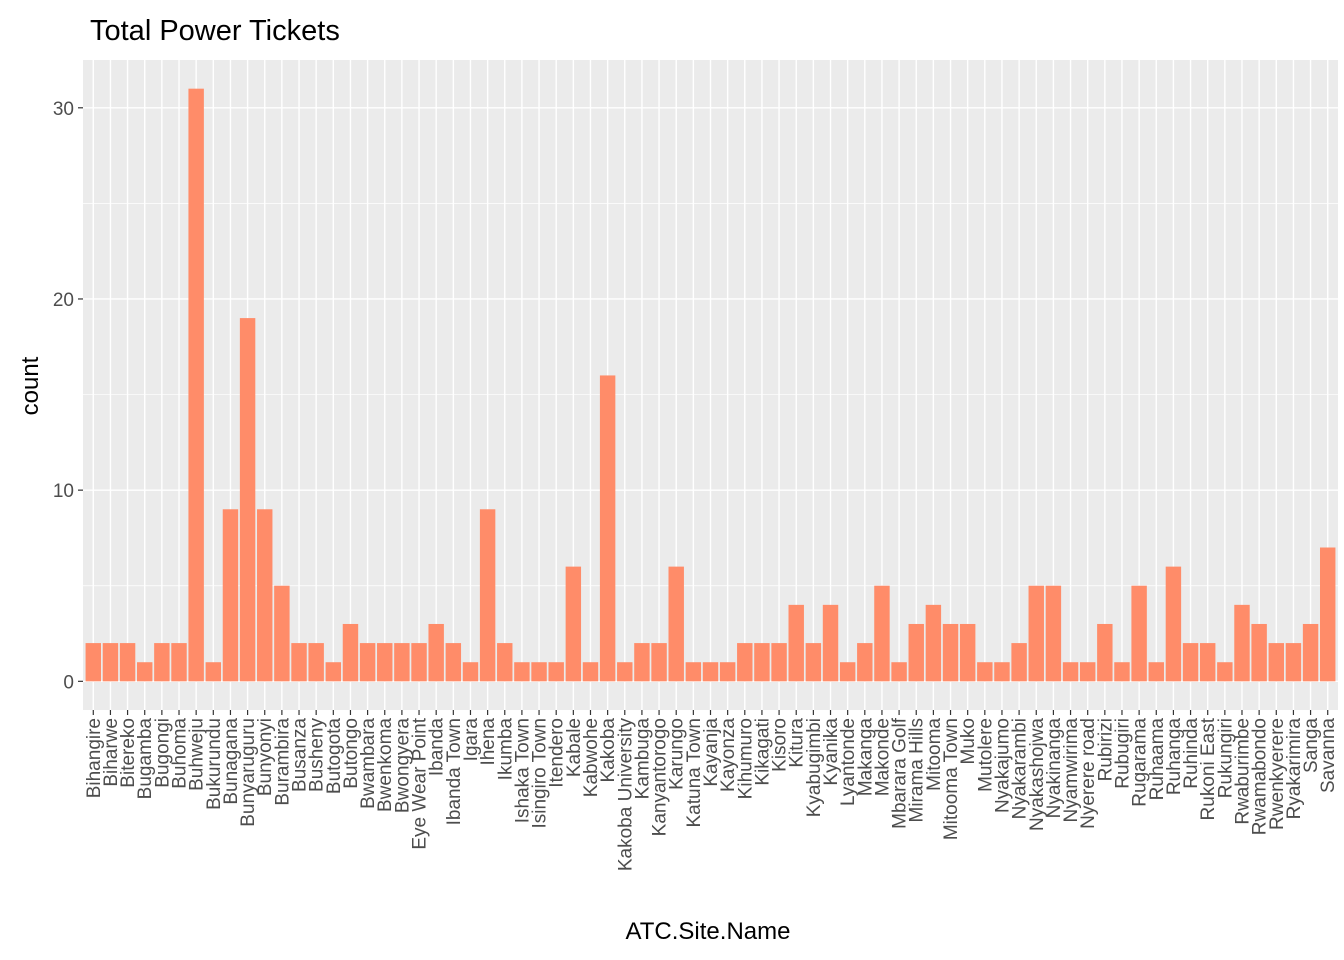  I want to click on x-tick-label: Nyerere road, so click(1088, 773).